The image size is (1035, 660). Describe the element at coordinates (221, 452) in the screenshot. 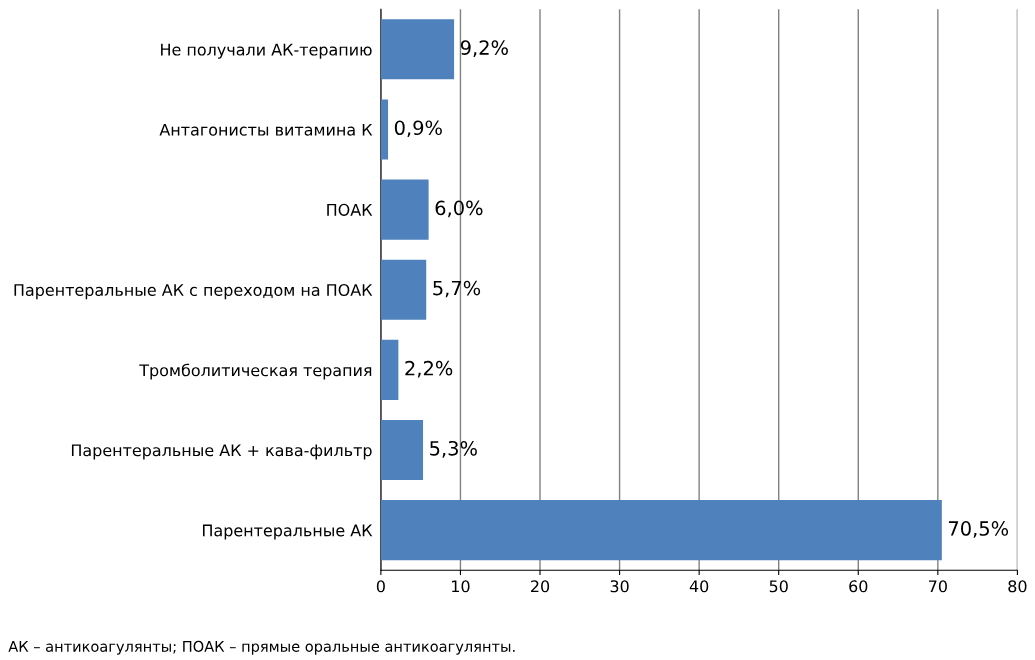

I see `y-tick-label: Парентеральные АК + кава-фильтр` at that location.